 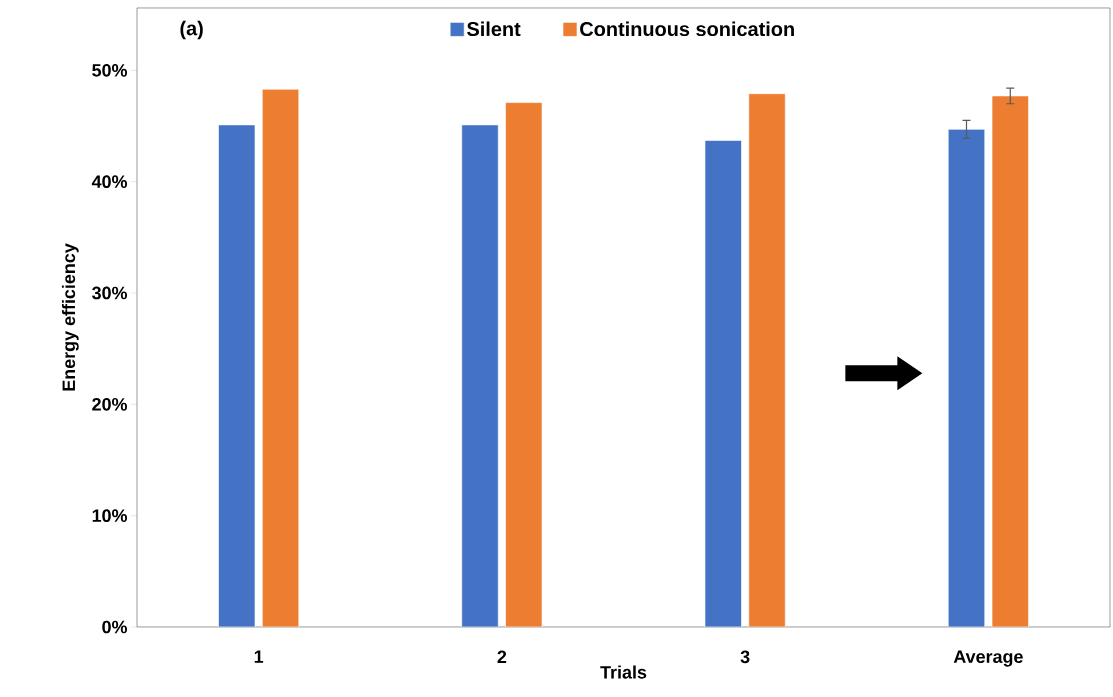 What do you see at coordinates (191, 30) in the screenshot?
I see `annotation: (a)` at bounding box center [191, 30].